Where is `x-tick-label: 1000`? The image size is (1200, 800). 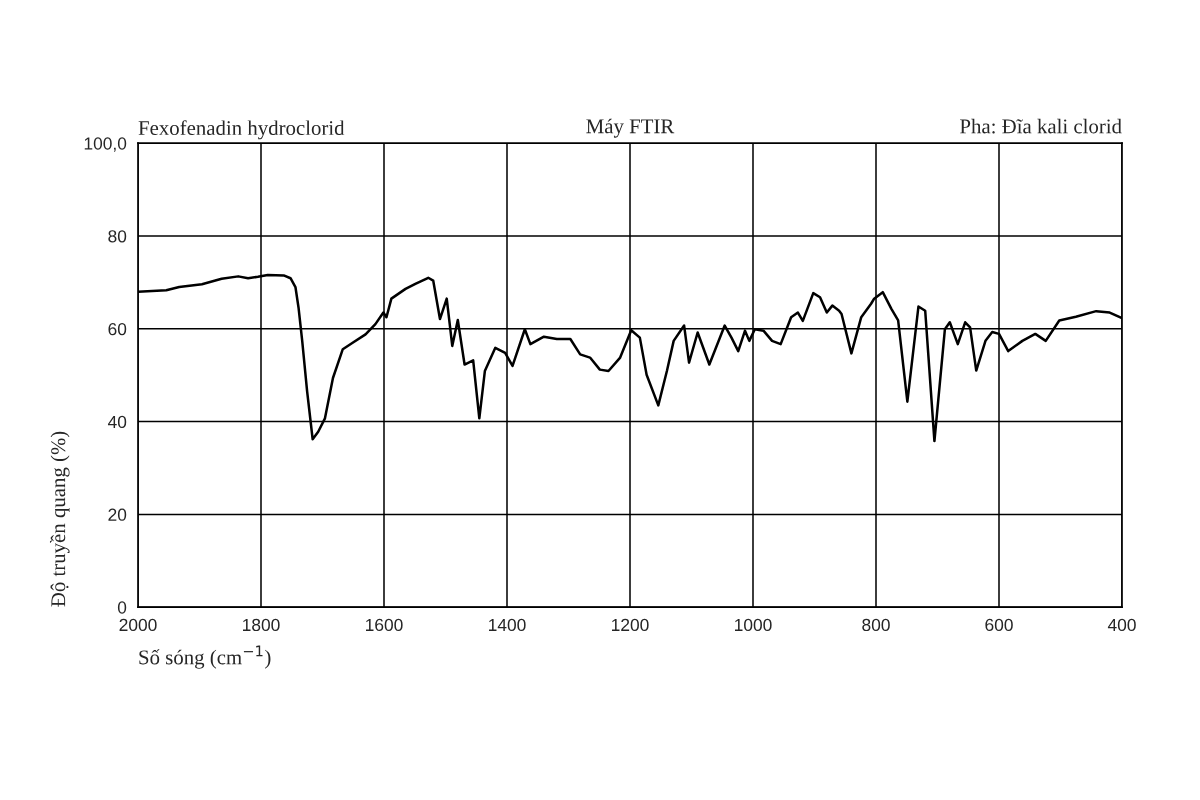 x-tick-label: 1000 is located at coordinates (753, 625).